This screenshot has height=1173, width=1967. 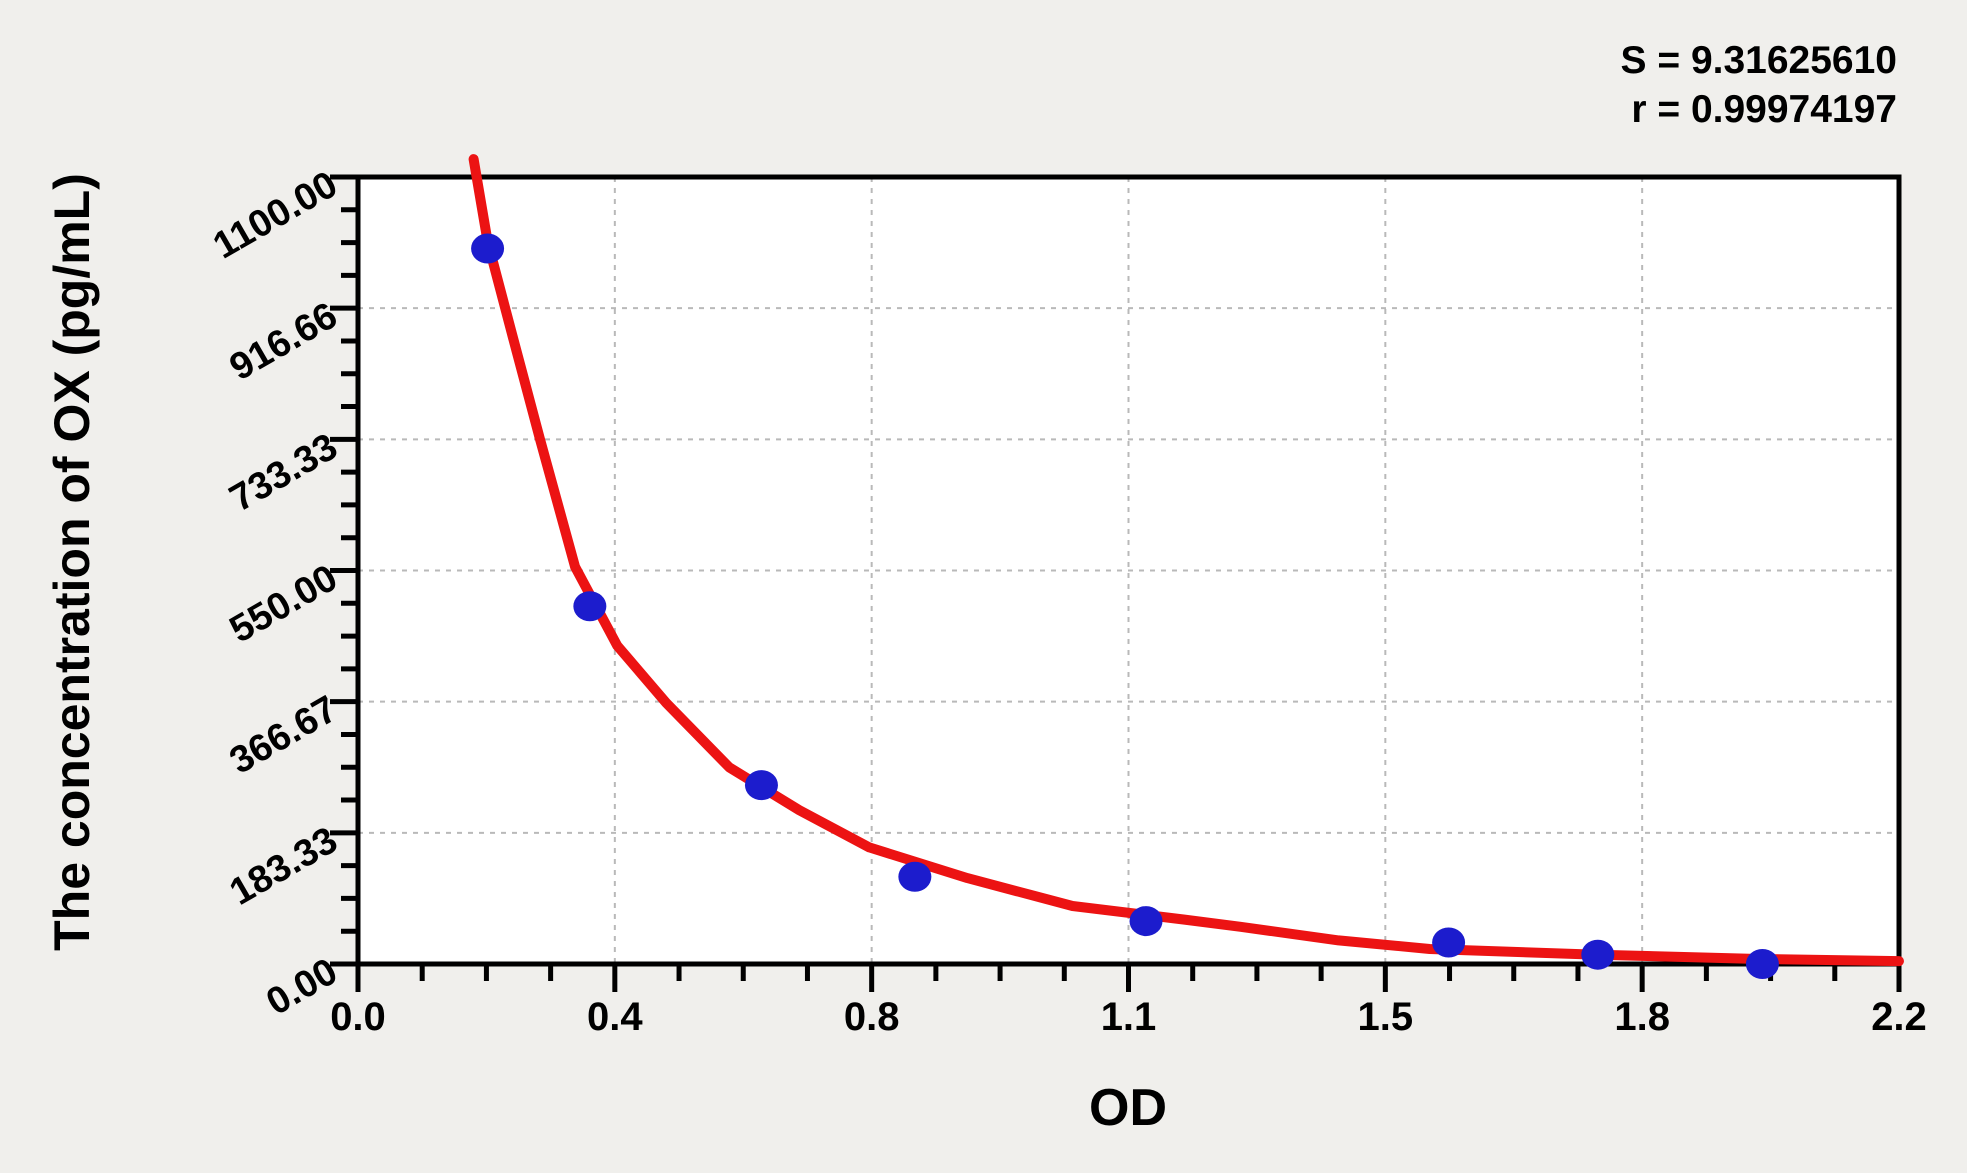 I want to click on y-tick-label: 916.66, so click(x=284, y=342).